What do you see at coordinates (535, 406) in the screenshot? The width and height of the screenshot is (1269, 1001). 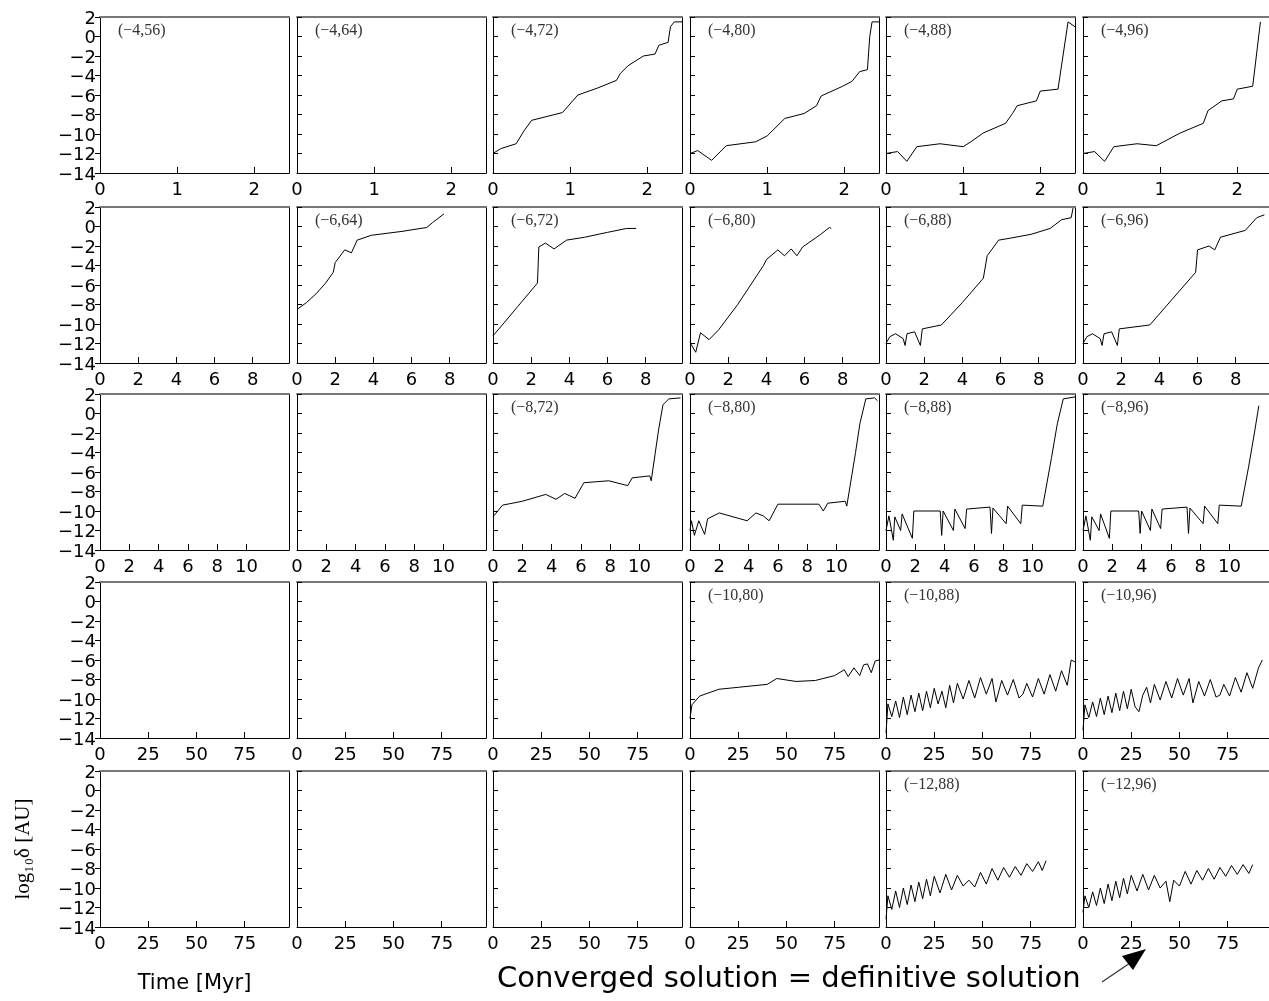 I see `annotation: (−8,72)` at bounding box center [535, 406].